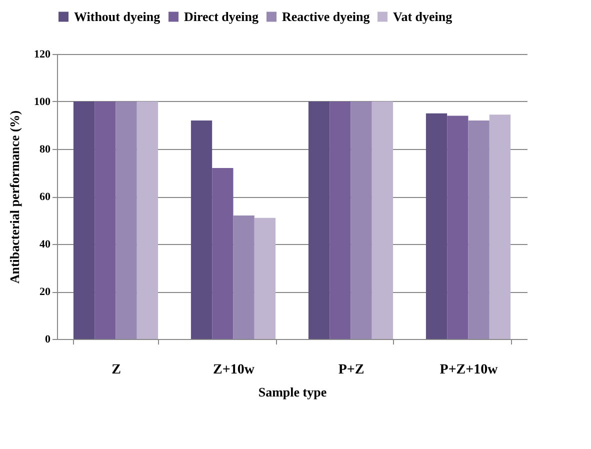 Image resolution: width=591 pixels, height=449 pixels. Describe the element at coordinates (48, 340) in the screenshot. I see `y-tick-label: 0` at that location.